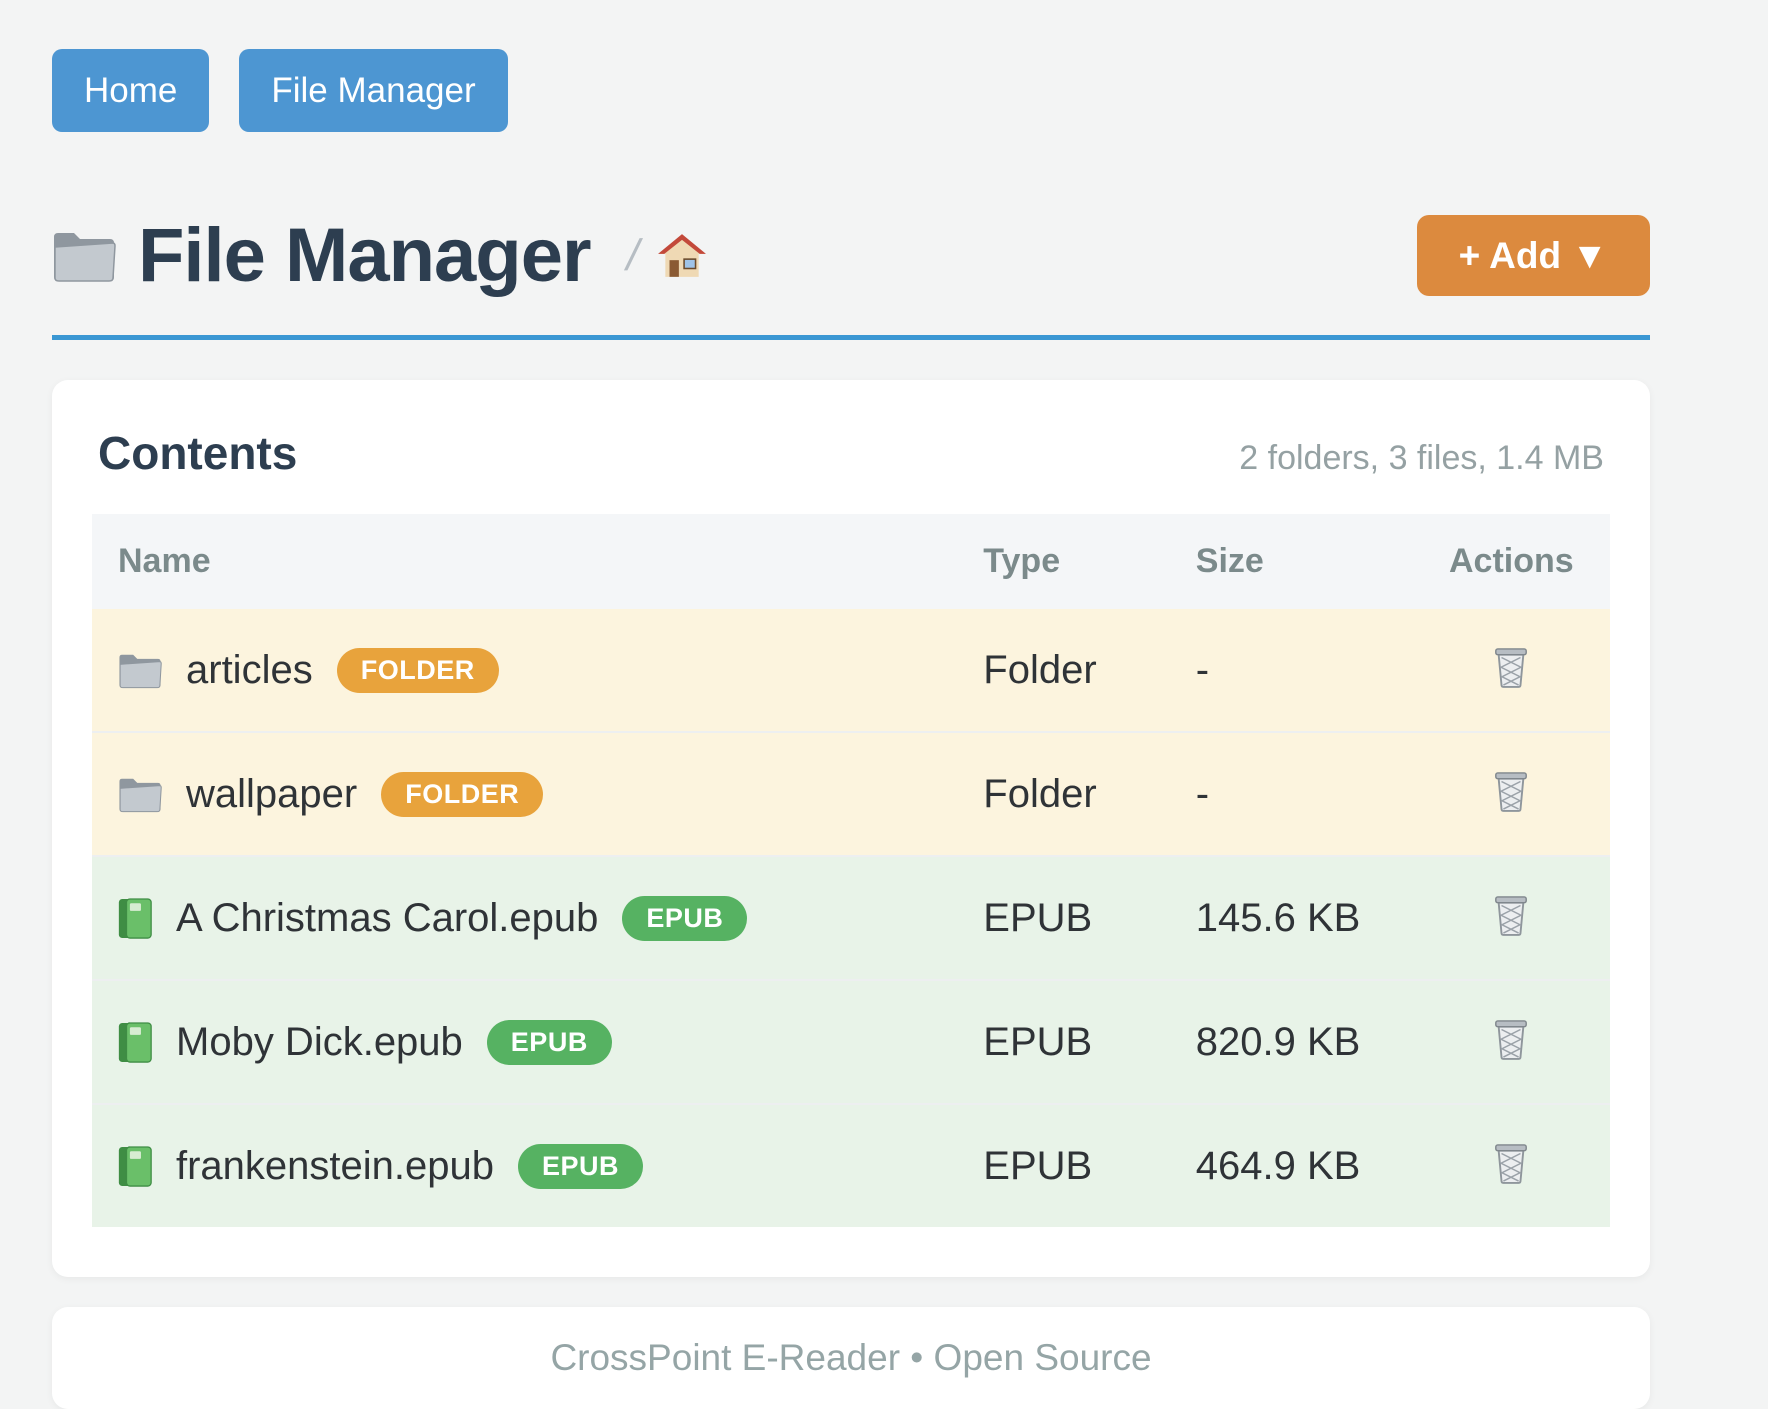  I want to click on column-header-size: Size, so click(1291, 561).